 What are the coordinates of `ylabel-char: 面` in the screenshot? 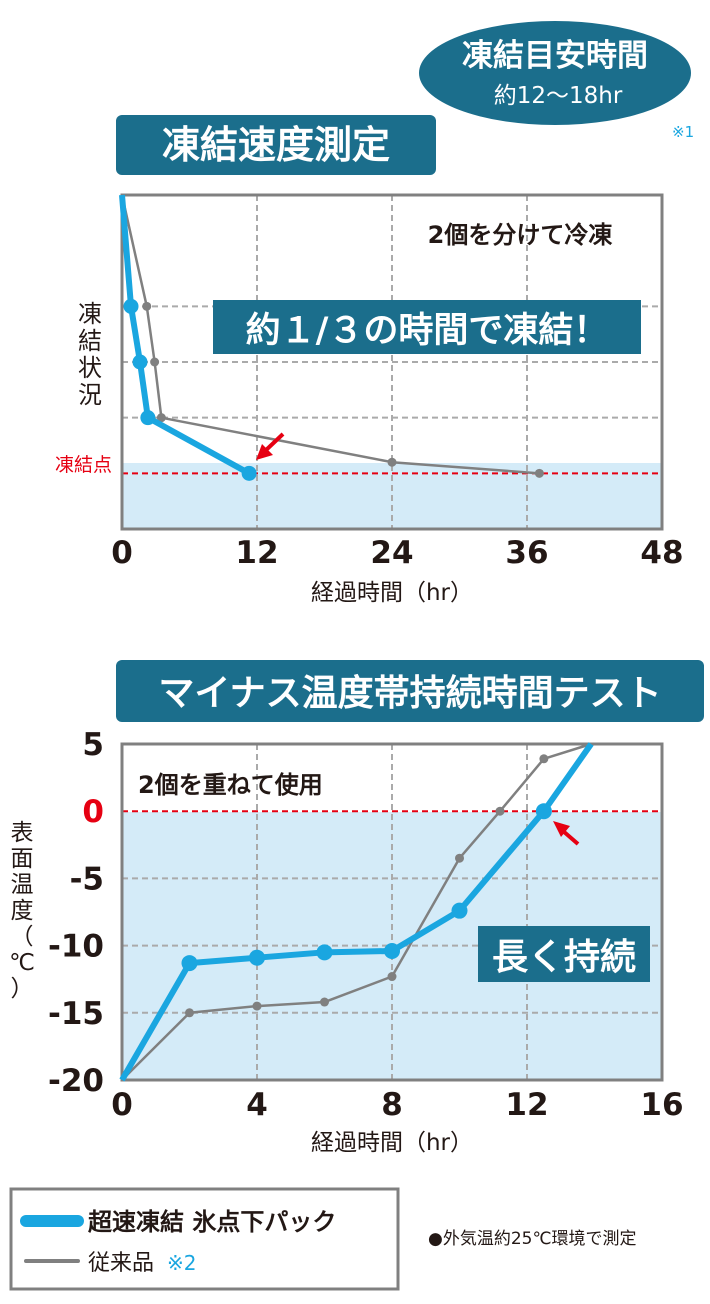 It's located at (22, 859).